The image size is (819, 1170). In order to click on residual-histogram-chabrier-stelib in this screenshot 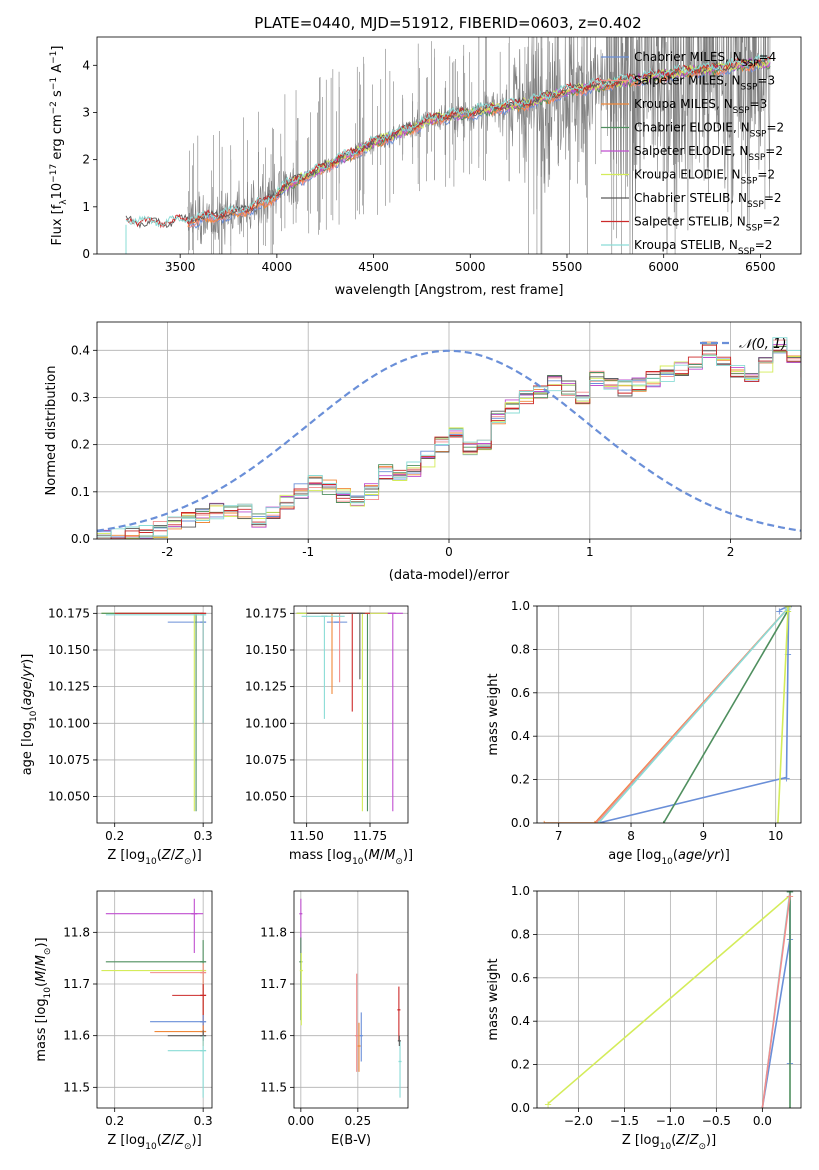, I will do `click(449, 444)`.